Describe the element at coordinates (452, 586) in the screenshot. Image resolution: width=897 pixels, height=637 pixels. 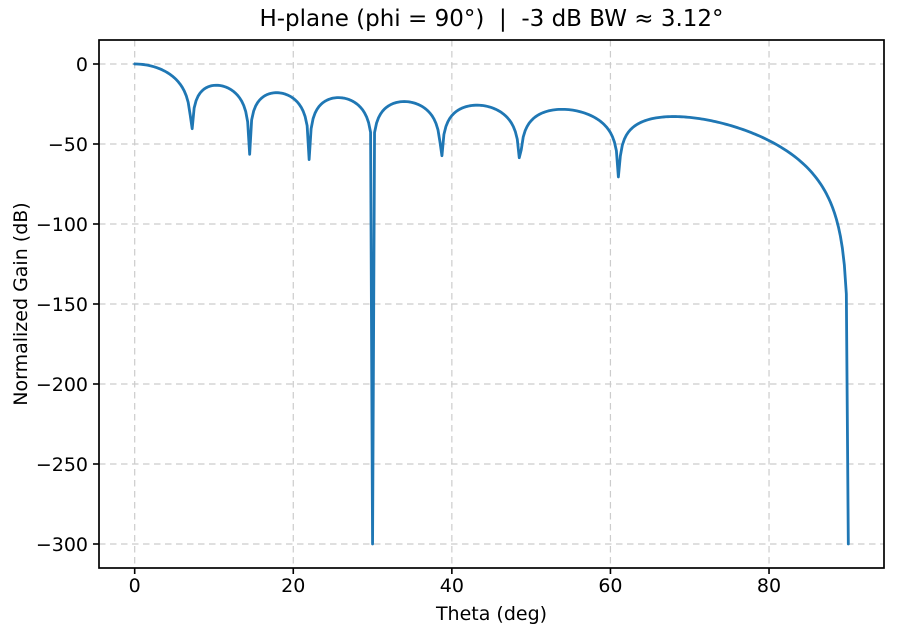
I see `x-tick-label: 40` at that location.